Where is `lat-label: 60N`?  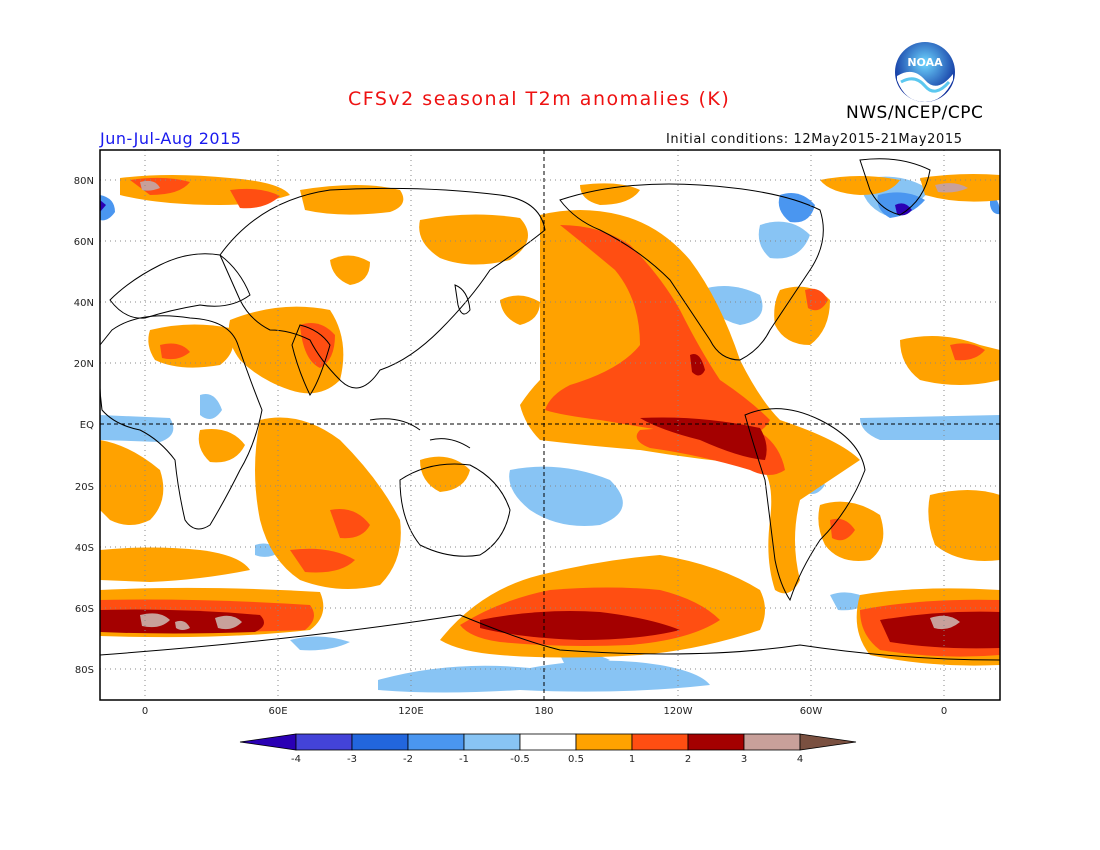
lat-label: 60N is located at coordinates (84, 242).